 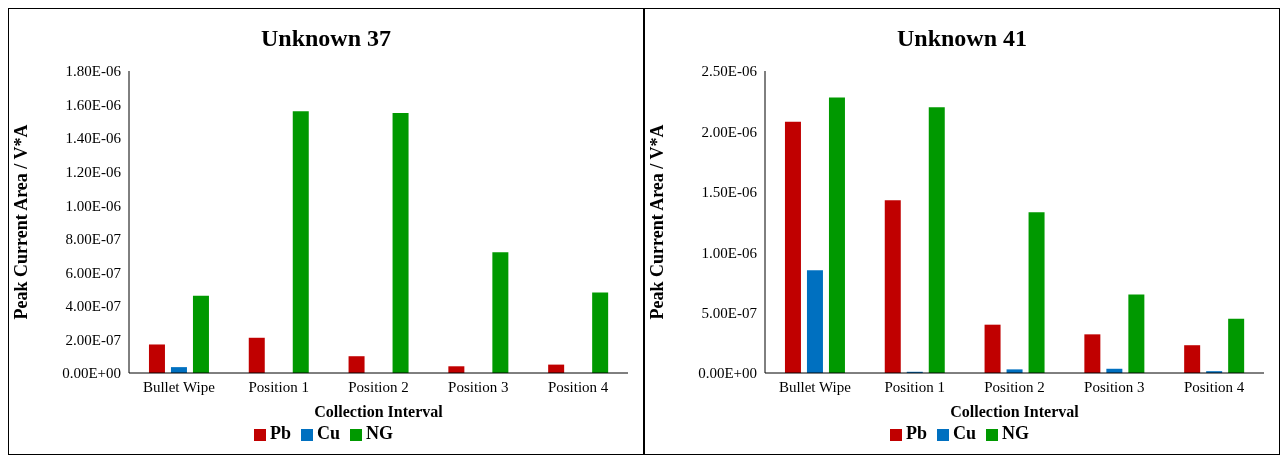 I want to click on y-tick-label: 1.60E-06, so click(x=93, y=104).